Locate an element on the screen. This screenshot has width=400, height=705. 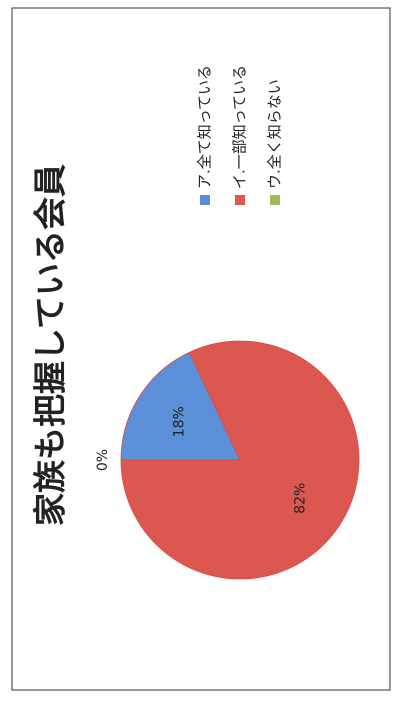
legend-label: イ.一部知っている is located at coordinates (240, 127).